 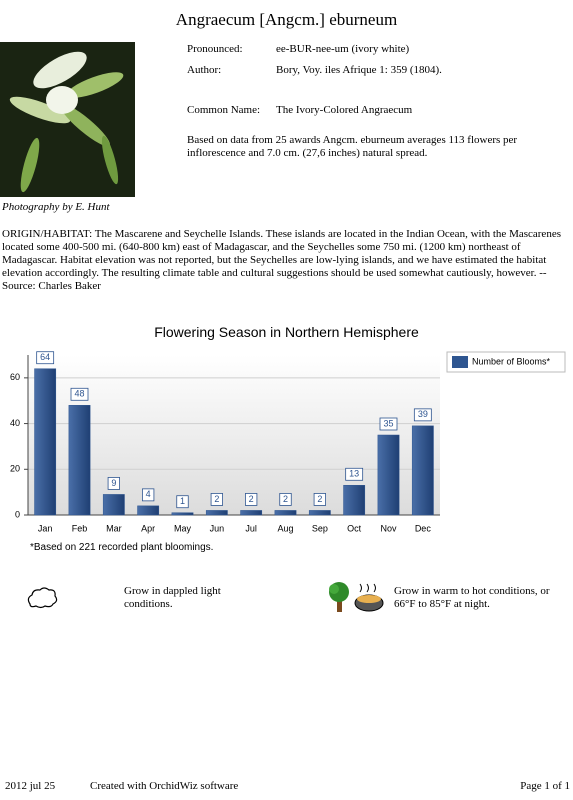 I want to click on x-tick-label: May, so click(x=183, y=528).